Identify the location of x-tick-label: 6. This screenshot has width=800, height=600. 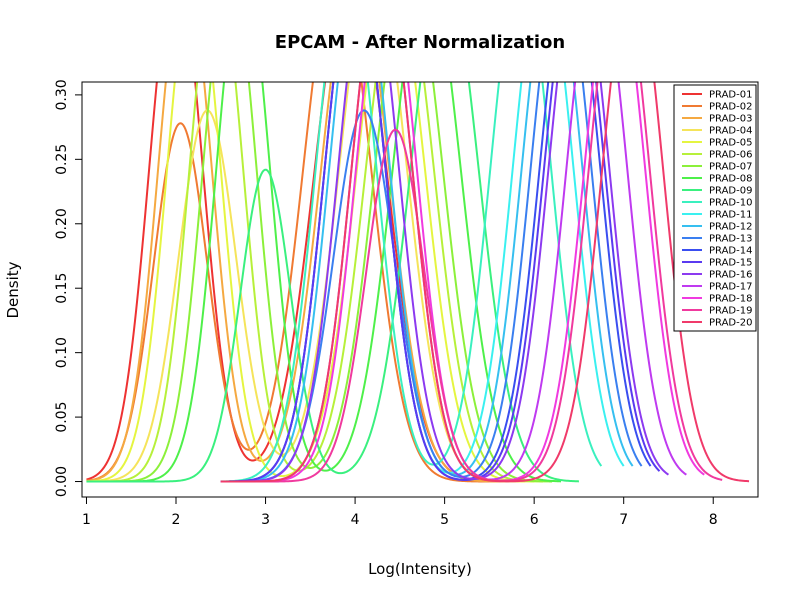
(534, 520).